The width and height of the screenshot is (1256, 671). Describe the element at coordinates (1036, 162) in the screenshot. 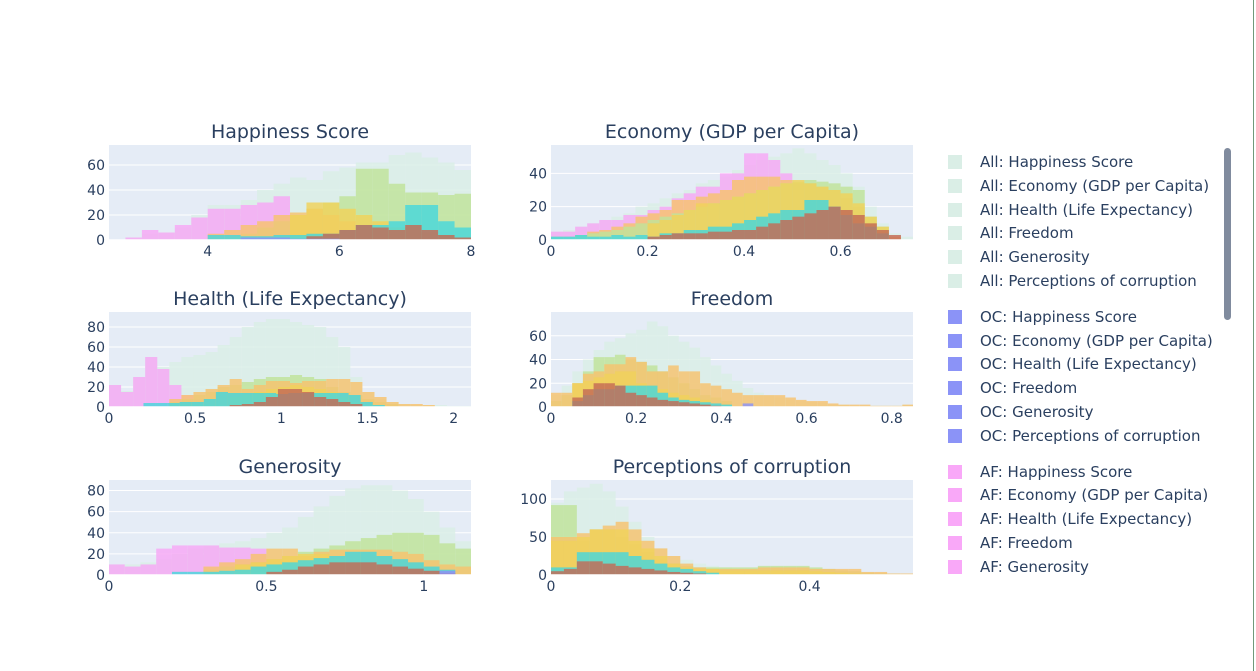

I see `legend-item: All: Happiness Score` at that location.